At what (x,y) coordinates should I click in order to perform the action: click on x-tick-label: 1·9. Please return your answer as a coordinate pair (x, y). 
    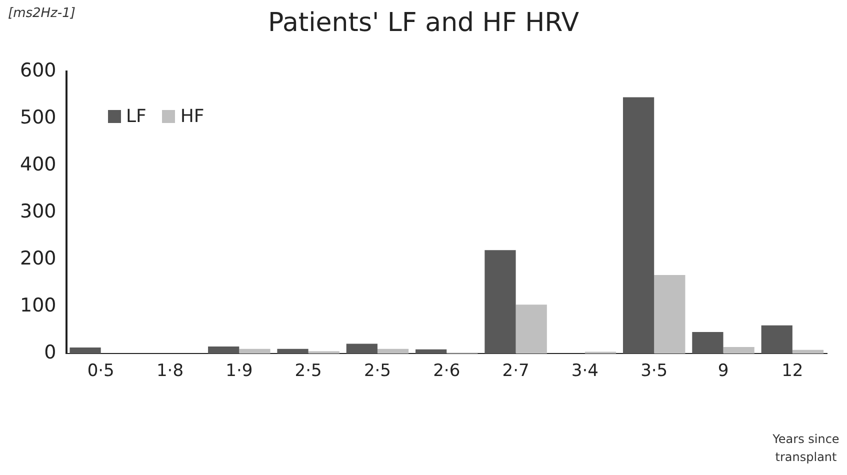
    Looking at the image, I should click on (239, 371).